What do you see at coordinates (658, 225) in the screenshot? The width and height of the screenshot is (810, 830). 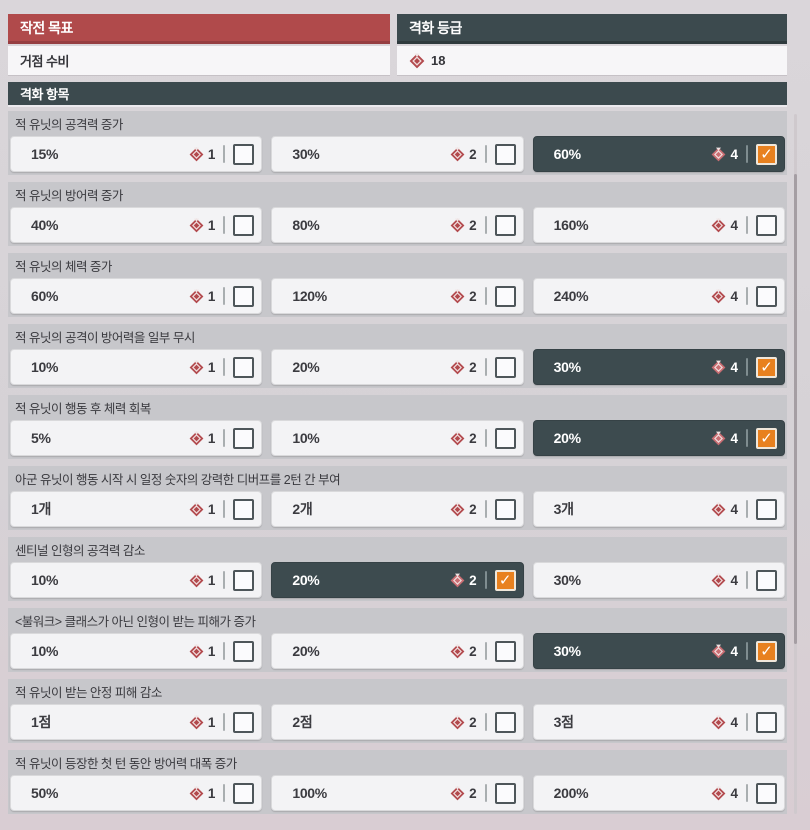 I see `intensify-option: 160% 4` at bounding box center [658, 225].